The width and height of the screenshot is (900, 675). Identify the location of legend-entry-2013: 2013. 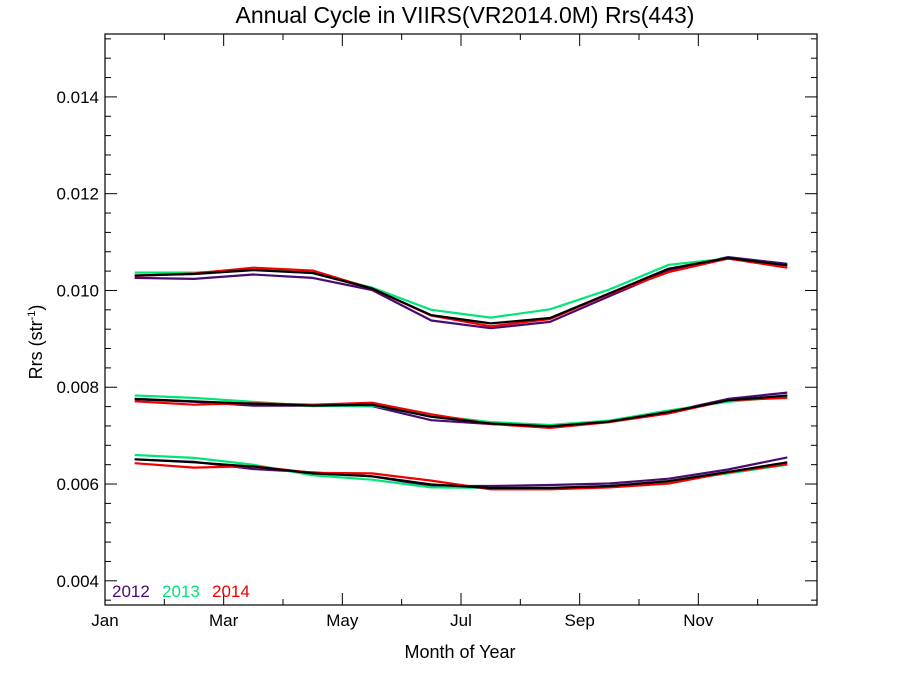
(181, 591).